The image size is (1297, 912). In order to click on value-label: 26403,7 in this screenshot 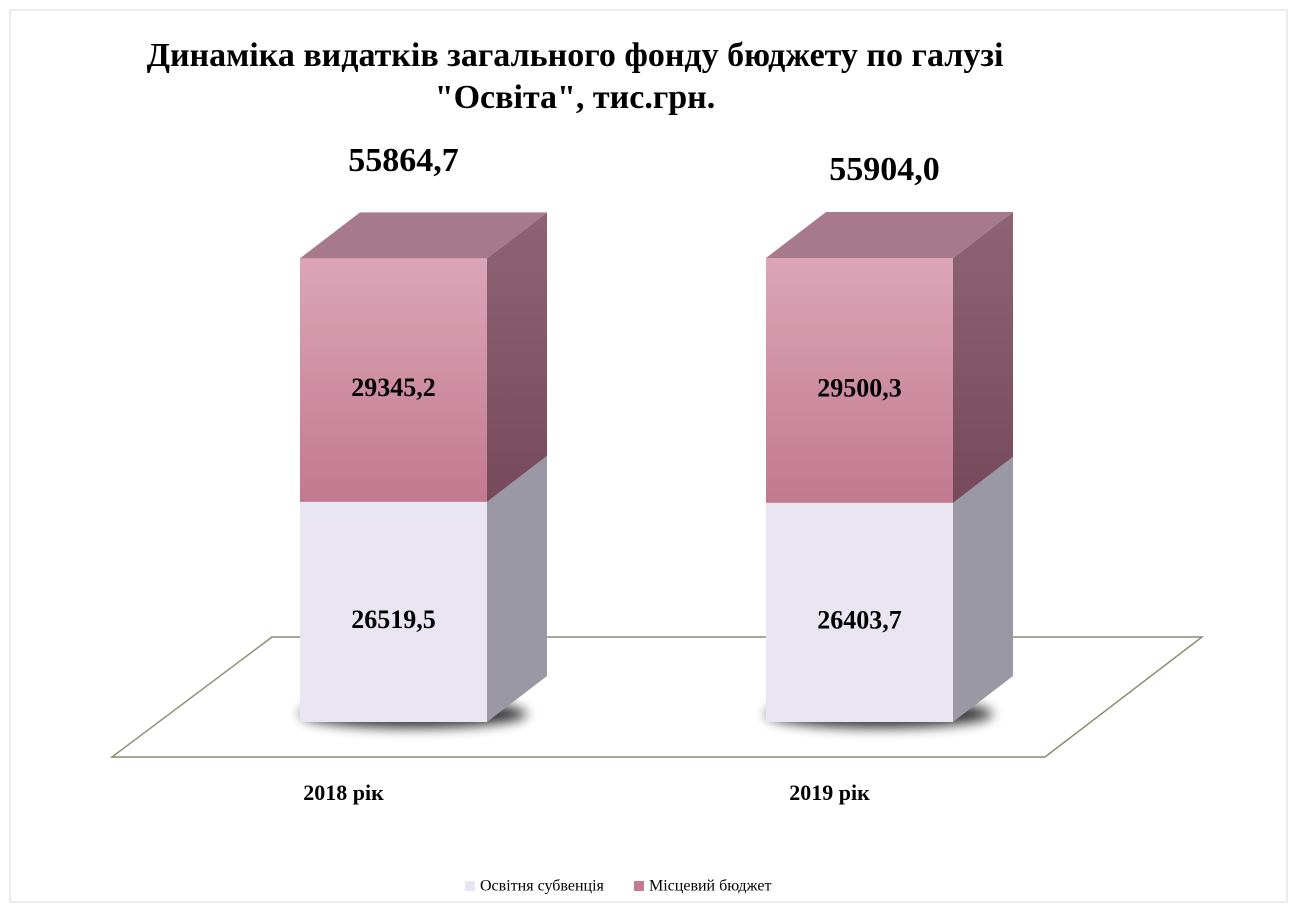, I will do `click(859, 619)`.